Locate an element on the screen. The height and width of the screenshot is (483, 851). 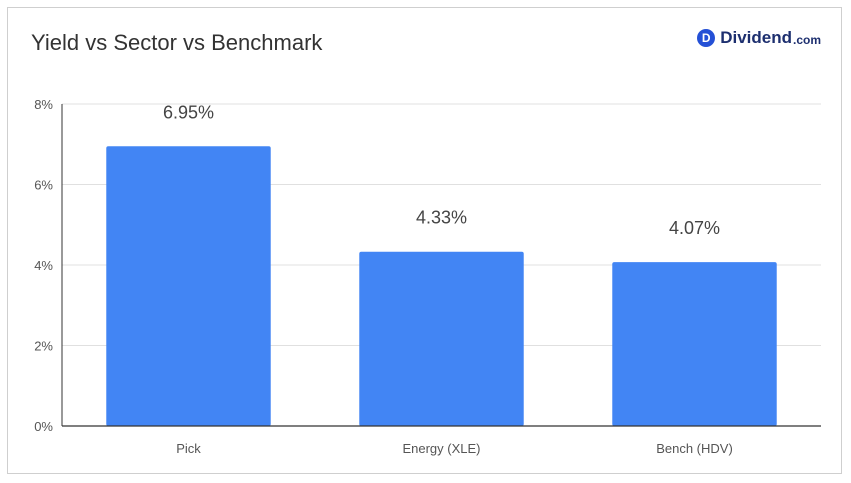
data-label: 4.33% is located at coordinates (441, 218).